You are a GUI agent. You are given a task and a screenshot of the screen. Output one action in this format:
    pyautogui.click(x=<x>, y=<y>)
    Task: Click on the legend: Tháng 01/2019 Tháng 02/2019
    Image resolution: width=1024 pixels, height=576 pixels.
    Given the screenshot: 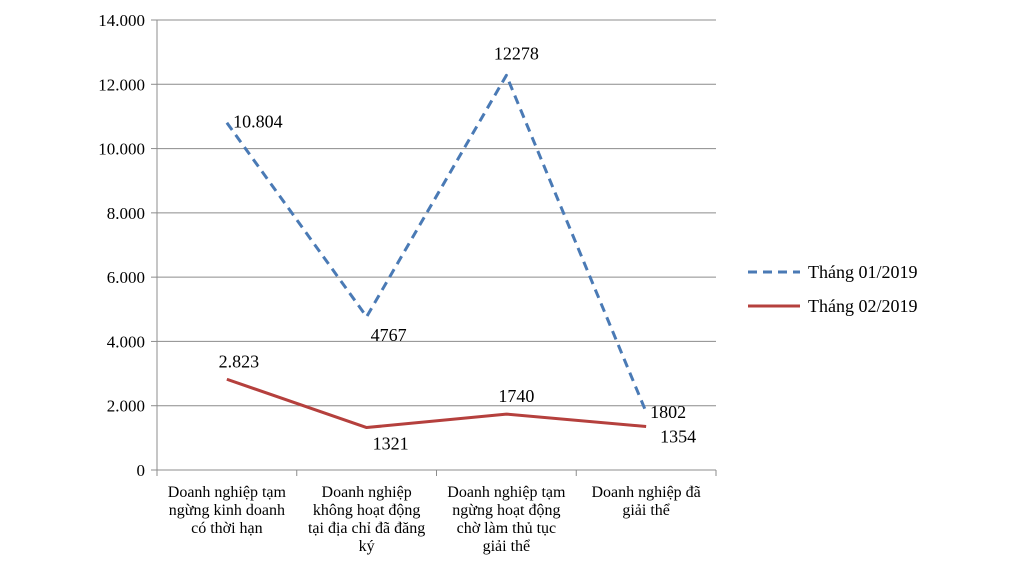 What is the action you would take?
    pyautogui.click(x=833, y=289)
    